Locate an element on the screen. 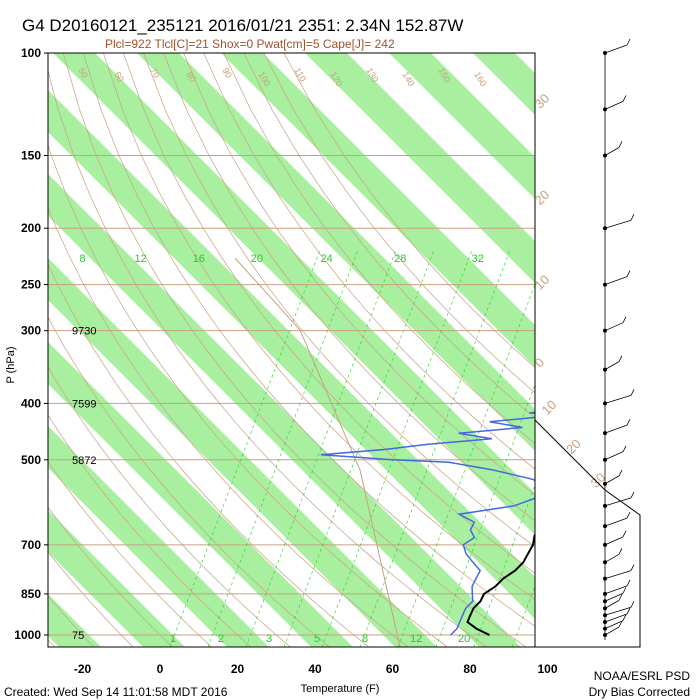  temperature-axis: -20 0 20 40 60 80 100 is located at coordinates (316, 669).